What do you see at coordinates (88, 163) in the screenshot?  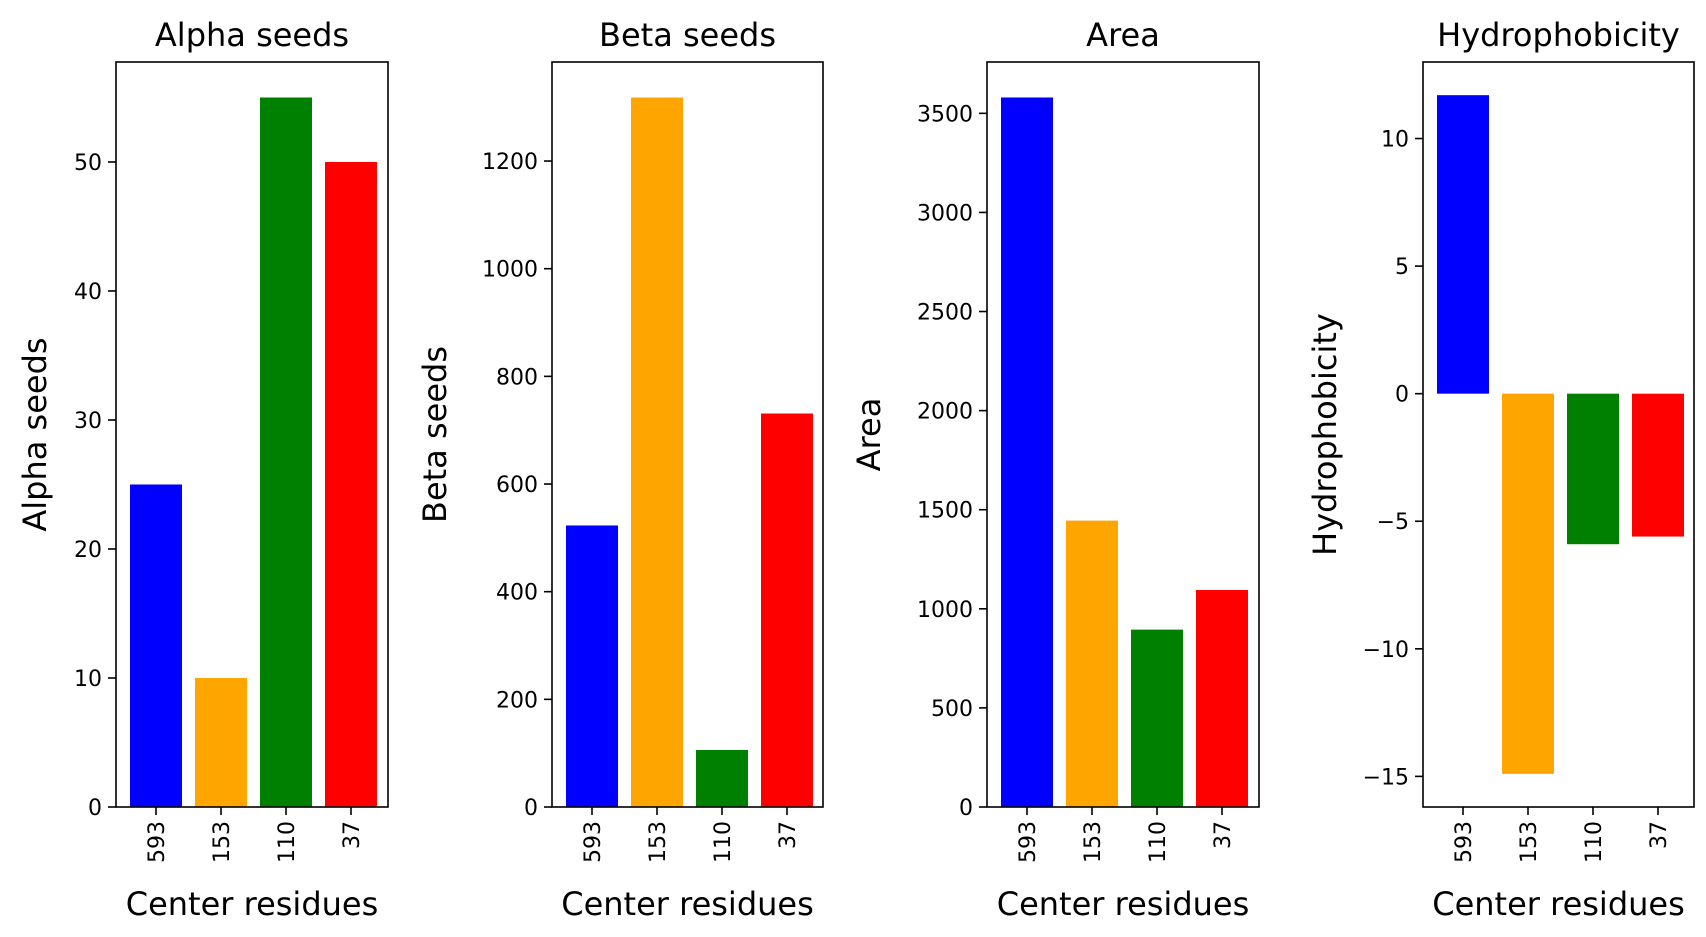 I see `y-tick-label: 50` at bounding box center [88, 163].